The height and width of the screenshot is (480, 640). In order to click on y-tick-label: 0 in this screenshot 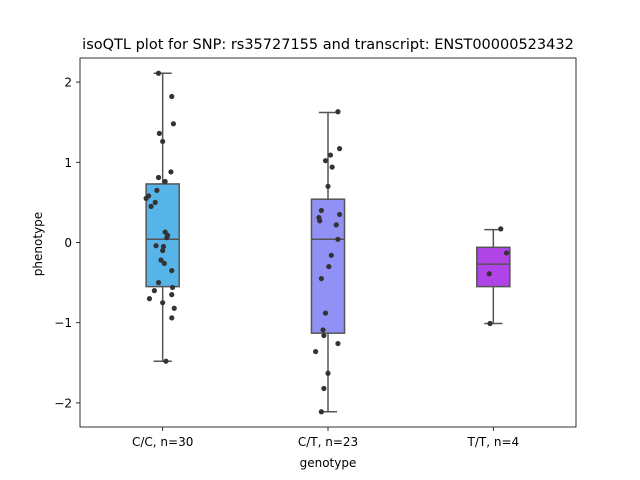, I will do `click(68, 243)`.